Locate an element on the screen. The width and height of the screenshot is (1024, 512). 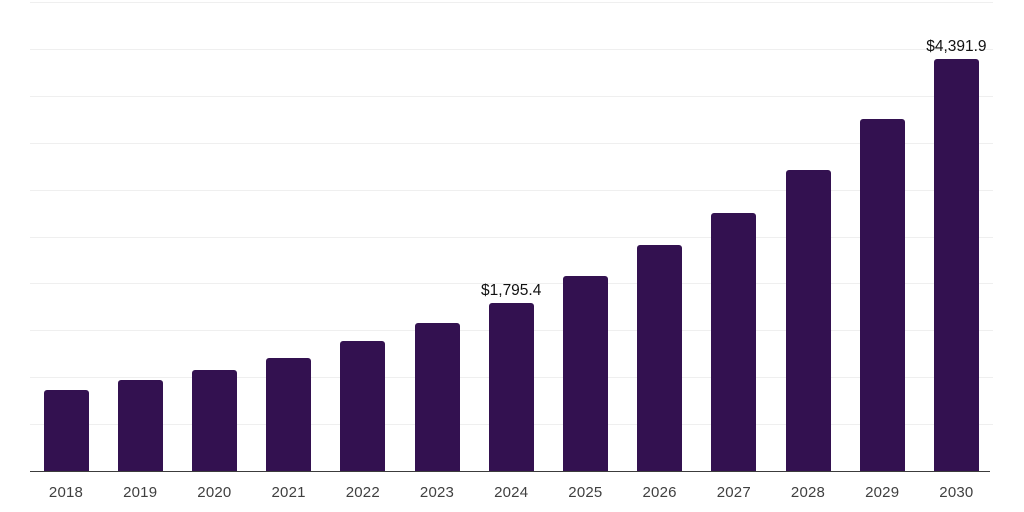
x-axis-line is located at coordinates (510, 471).